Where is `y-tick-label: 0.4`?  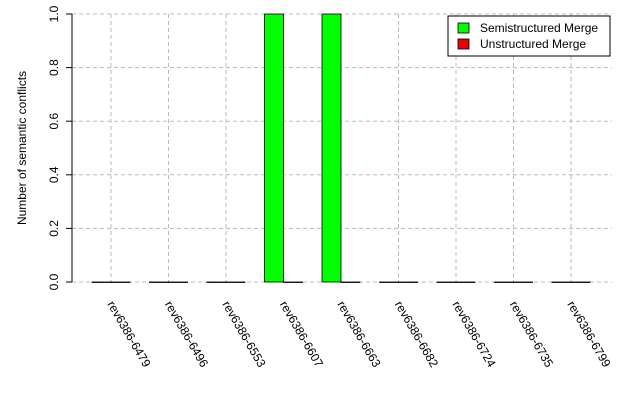
y-tick-label: 0.4 is located at coordinates (54, 174).